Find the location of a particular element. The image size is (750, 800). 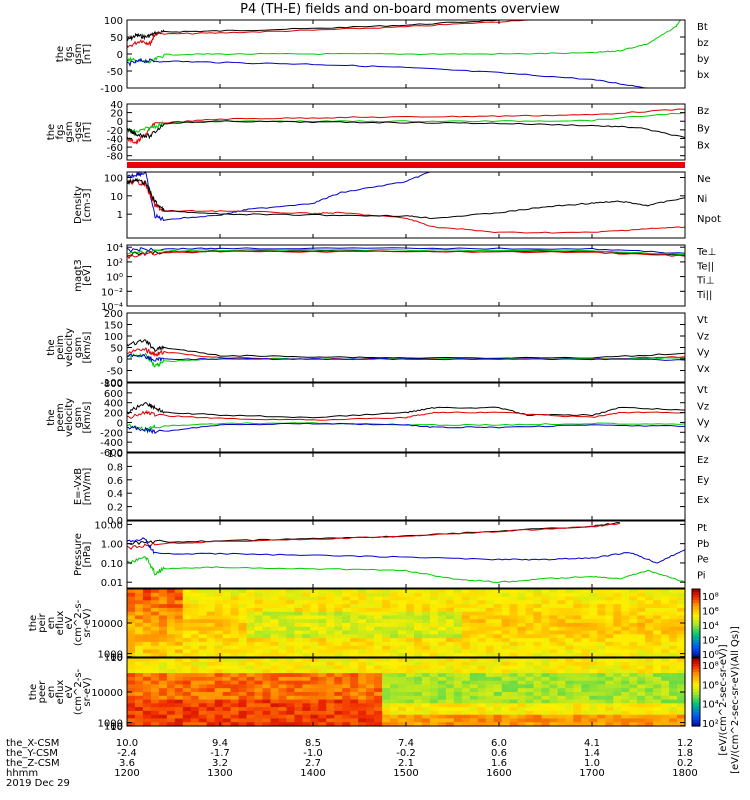

y-axis-label: [nPa] is located at coordinates (87, 554).